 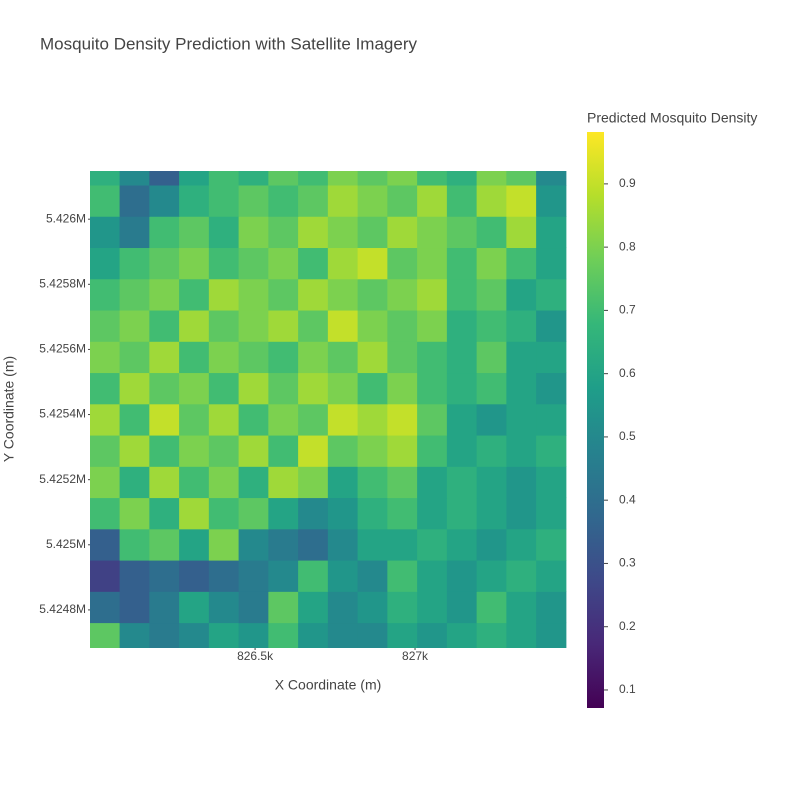 I want to click on colorbar-tick-label: 0.1, so click(x=627, y=689).